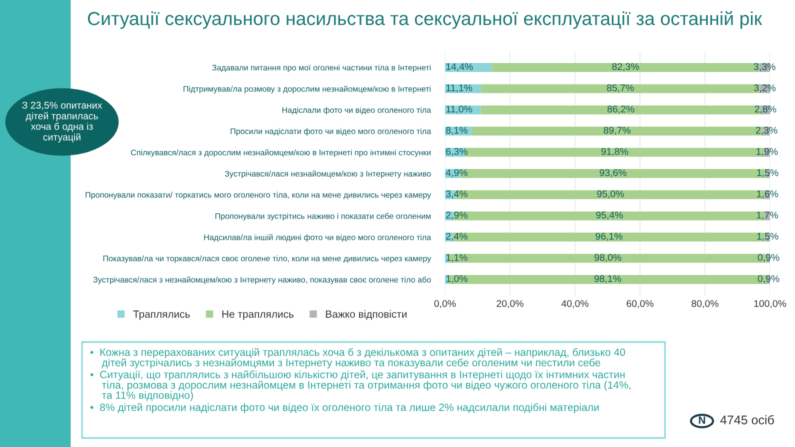 The image size is (795, 447). Describe the element at coordinates (259, 196) in the screenshot. I see `y-tick-label: Пропонували показати/ торкатись мого оголеного тіла, коли на мене дивились через камеру` at that location.